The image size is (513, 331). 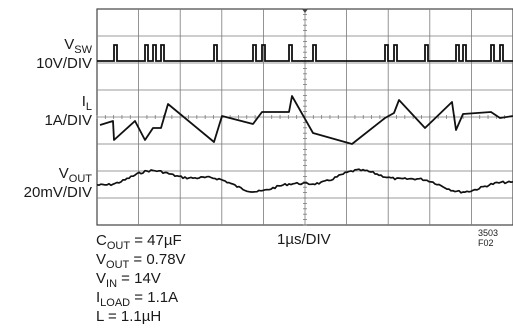 I want to click on il-trace, so click(x=306, y=120).